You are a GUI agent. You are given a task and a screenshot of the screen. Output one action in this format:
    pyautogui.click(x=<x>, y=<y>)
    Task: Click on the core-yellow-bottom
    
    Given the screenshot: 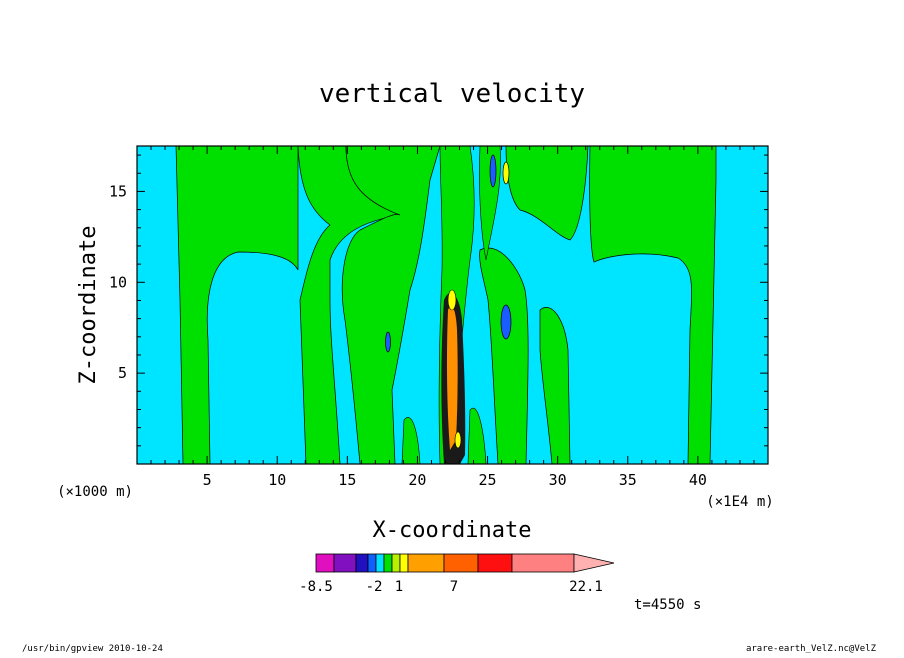 What is the action you would take?
    pyautogui.click(x=458, y=440)
    